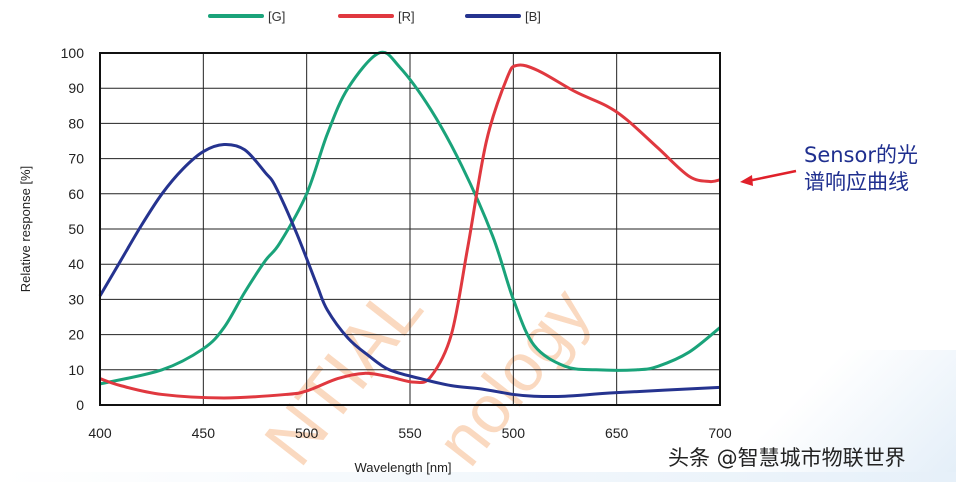 The height and width of the screenshot is (482, 956). What do you see at coordinates (76, 159) in the screenshot?
I see `y-tick-label: 70` at bounding box center [76, 159].